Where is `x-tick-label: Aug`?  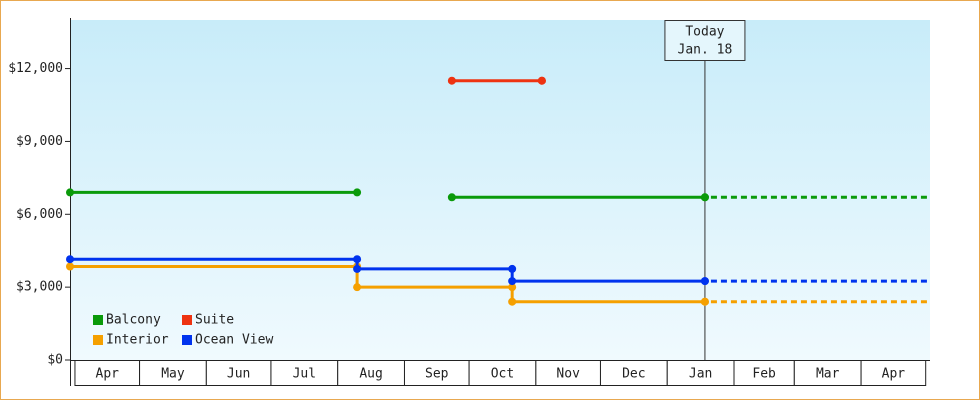
x-tick-label: Aug is located at coordinates (370, 374).